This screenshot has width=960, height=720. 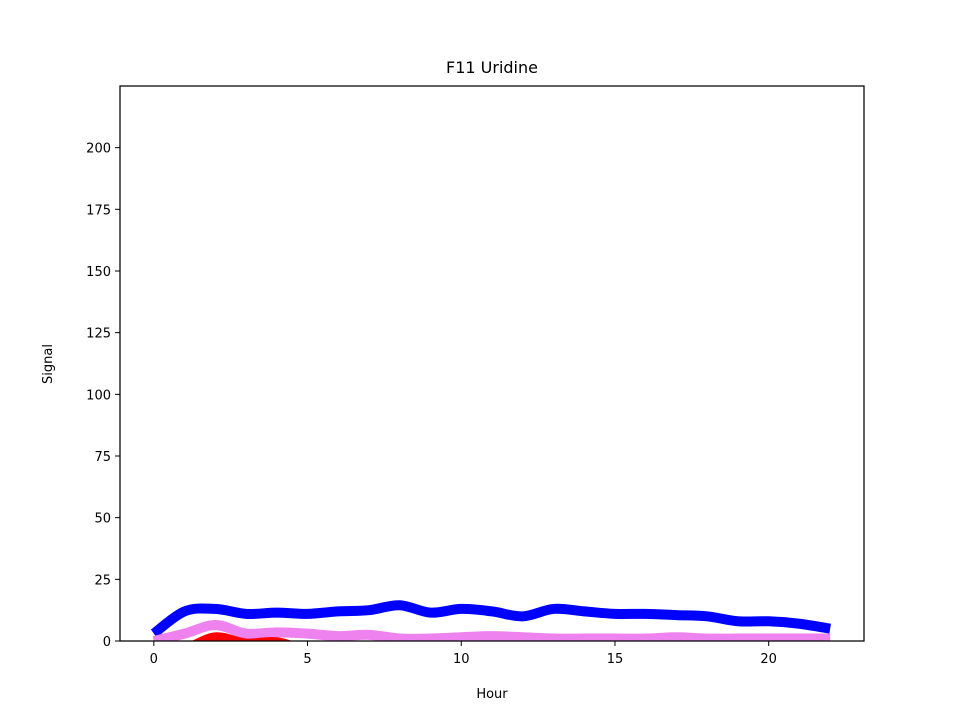 I want to click on y-axis: 0 25 50 75 100 125 150 175 200, so click(x=103, y=396).